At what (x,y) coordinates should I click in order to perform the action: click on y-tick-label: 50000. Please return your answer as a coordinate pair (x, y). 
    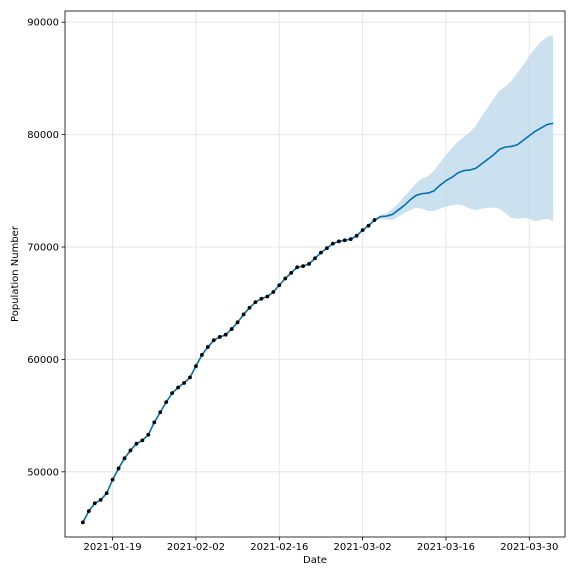
    Looking at the image, I should click on (43, 472).